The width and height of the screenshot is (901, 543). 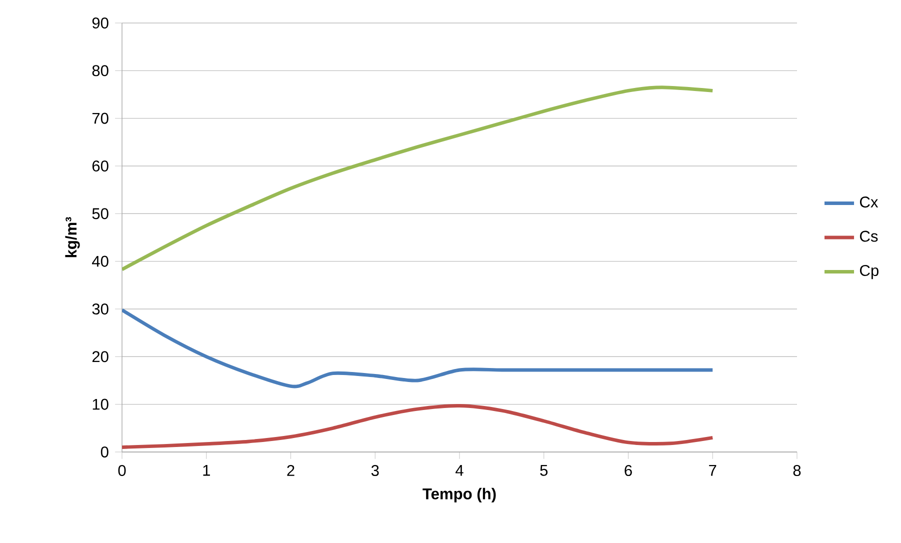 What do you see at coordinates (100, 166) in the screenshot?
I see `y-tick-label: 60` at bounding box center [100, 166].